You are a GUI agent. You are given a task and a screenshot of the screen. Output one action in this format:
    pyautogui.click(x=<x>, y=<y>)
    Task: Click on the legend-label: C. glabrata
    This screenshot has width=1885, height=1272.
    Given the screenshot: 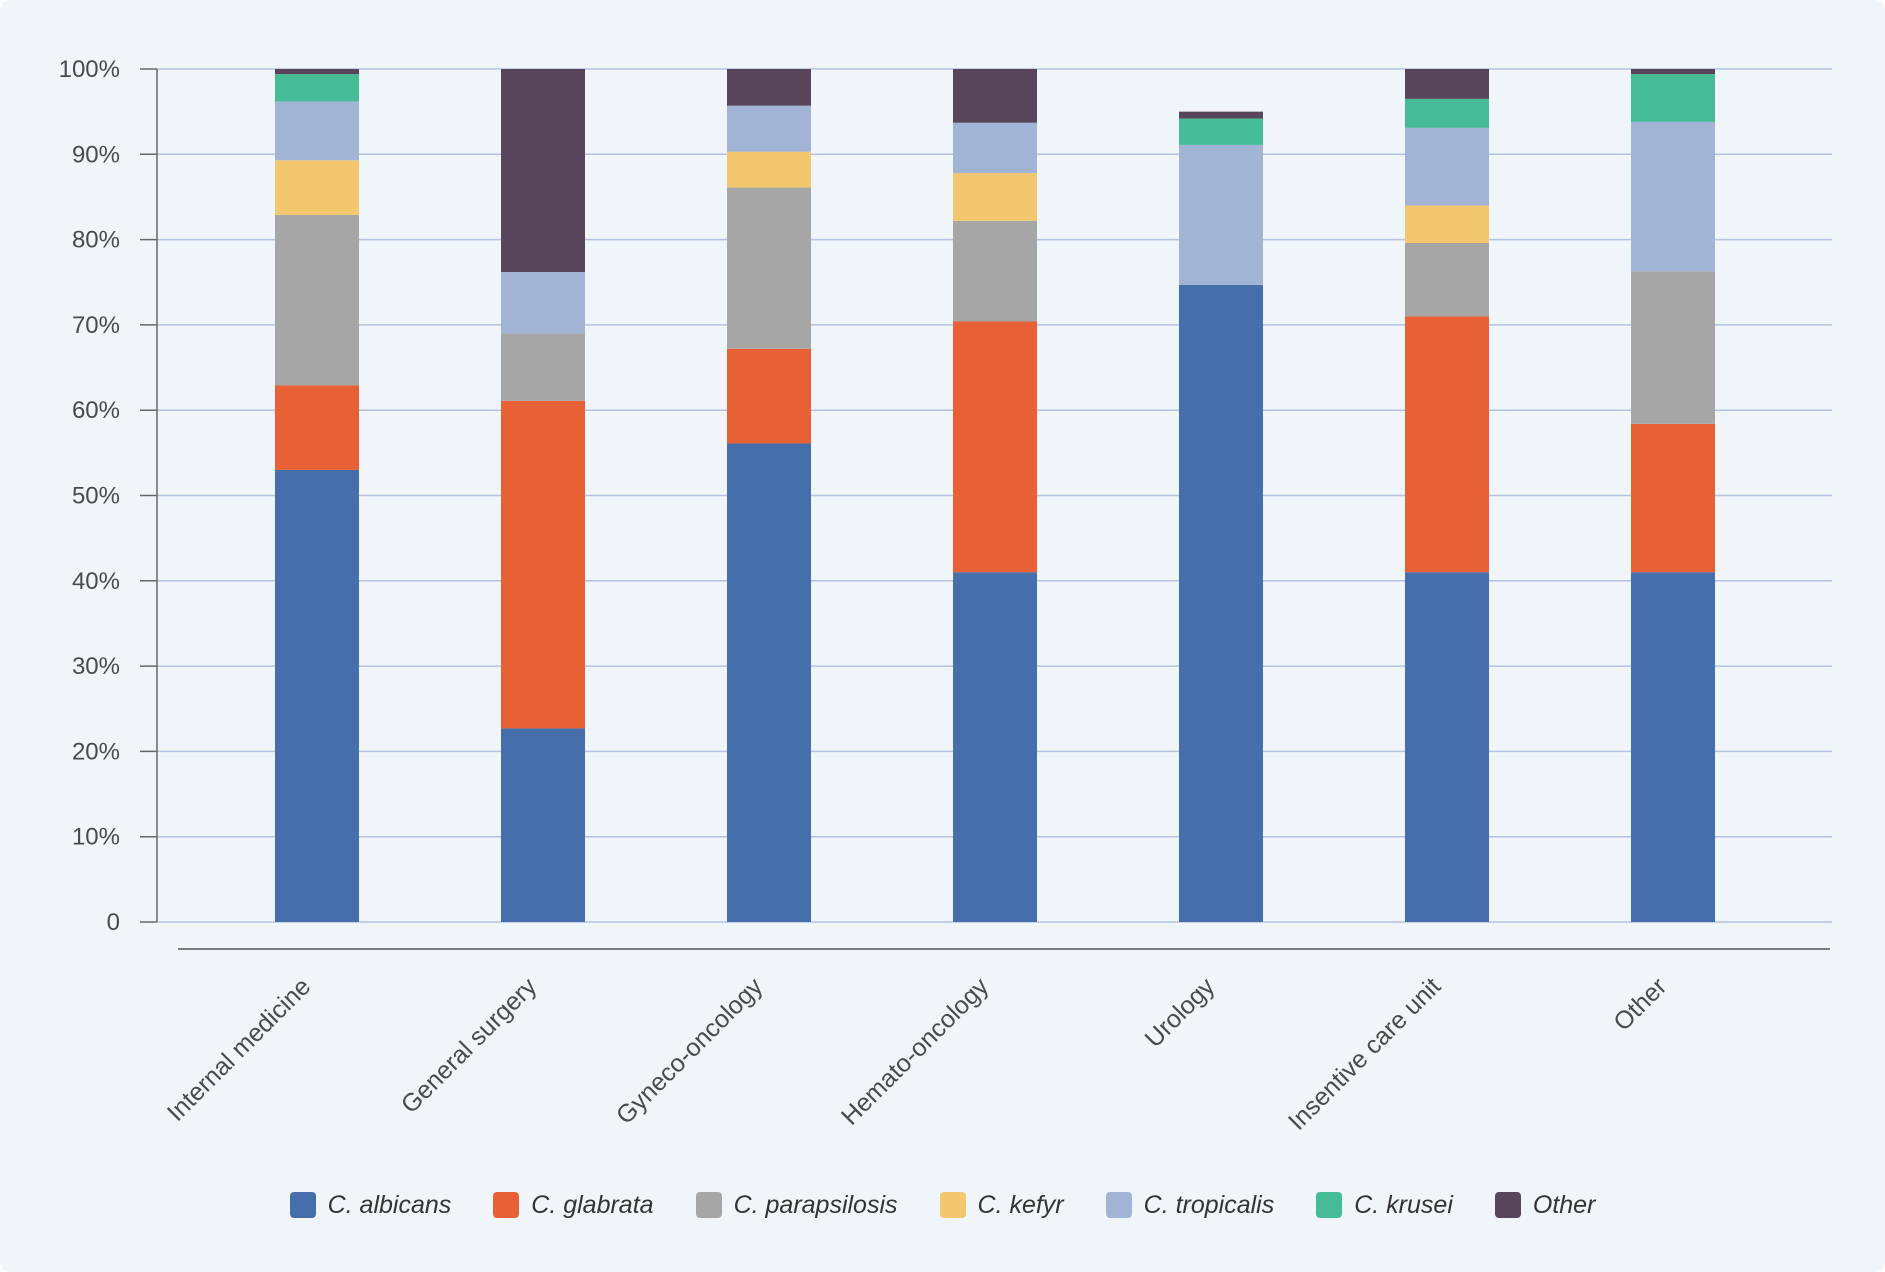 What is the action you would take?
    pyautogui.click(x=592, y=1204)
    